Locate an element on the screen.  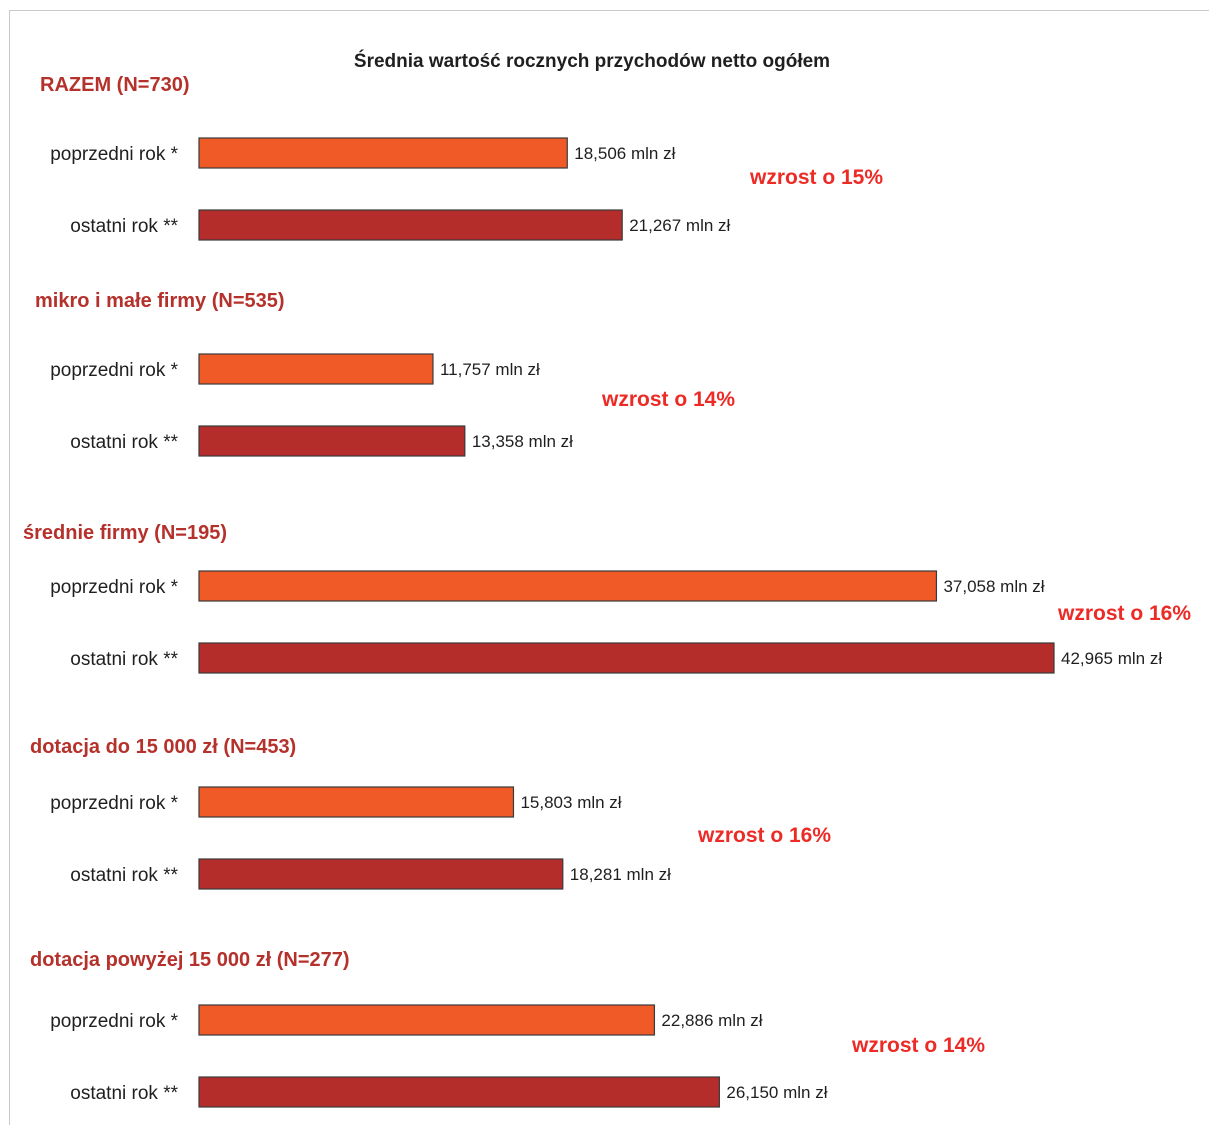
growth-label: wzrost o 15% is located at coordinates (816, 177).